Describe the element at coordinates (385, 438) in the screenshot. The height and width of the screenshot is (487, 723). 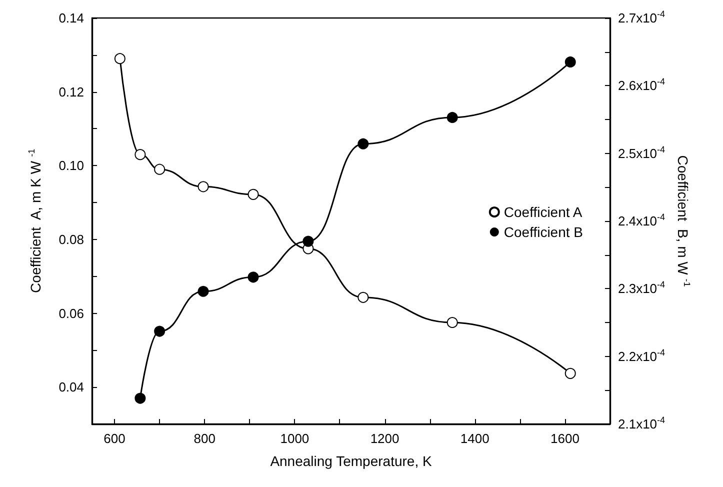
I see `x-tick-label: 1200` at that location.